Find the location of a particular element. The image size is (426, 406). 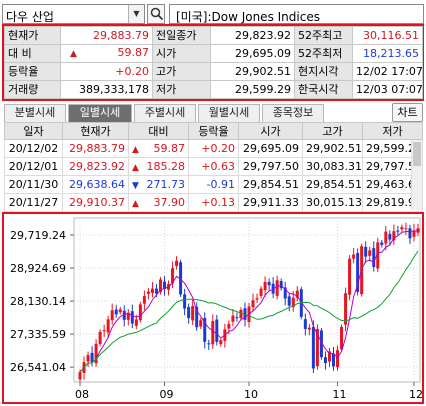

col-header-date: 일자 is located at coordinates (33, 131).